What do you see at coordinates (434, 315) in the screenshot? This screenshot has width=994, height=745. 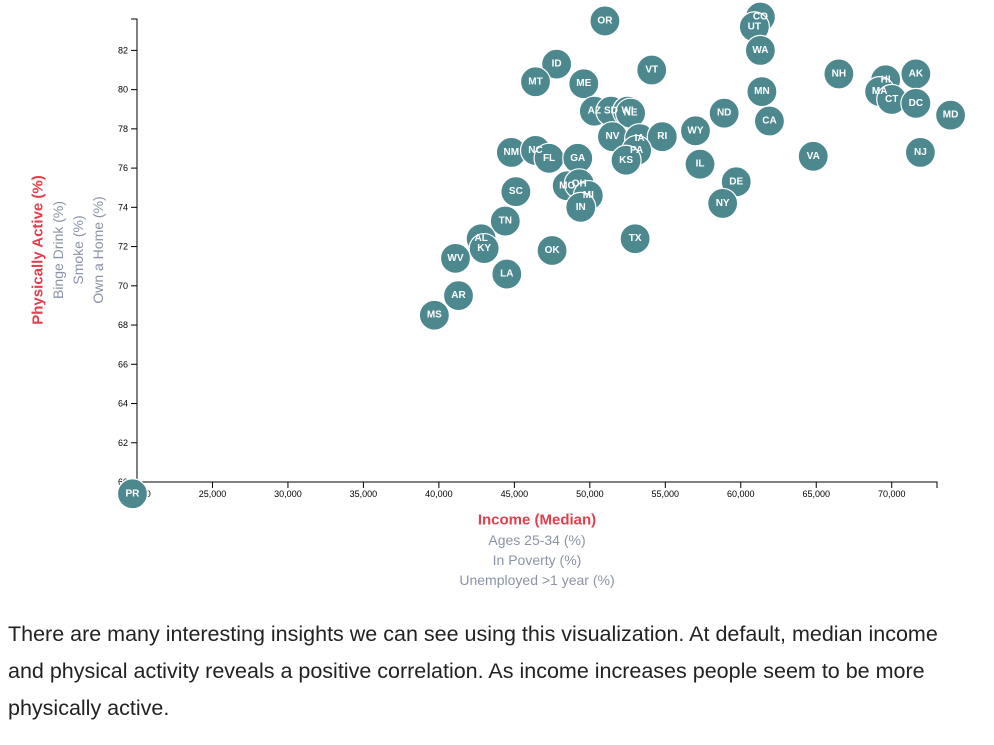 I see `state-dot-ms` at bounding box center [434, 315].